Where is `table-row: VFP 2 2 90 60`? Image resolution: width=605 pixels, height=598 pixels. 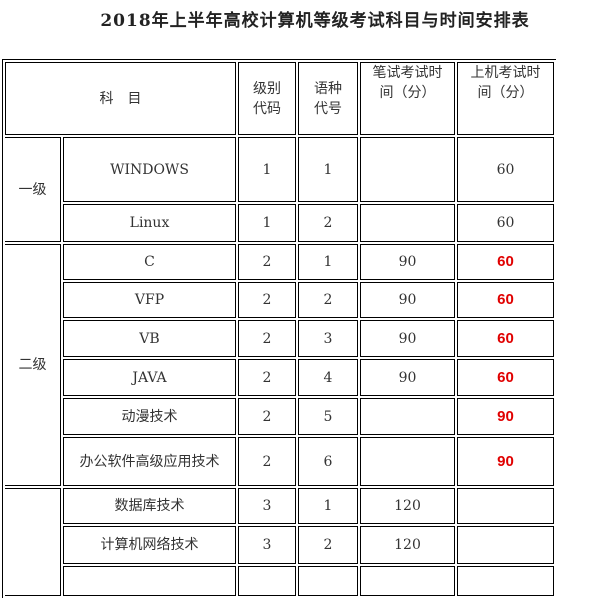
table-row: VFP 2 2 90 60 is located at coordinates (279, 300).